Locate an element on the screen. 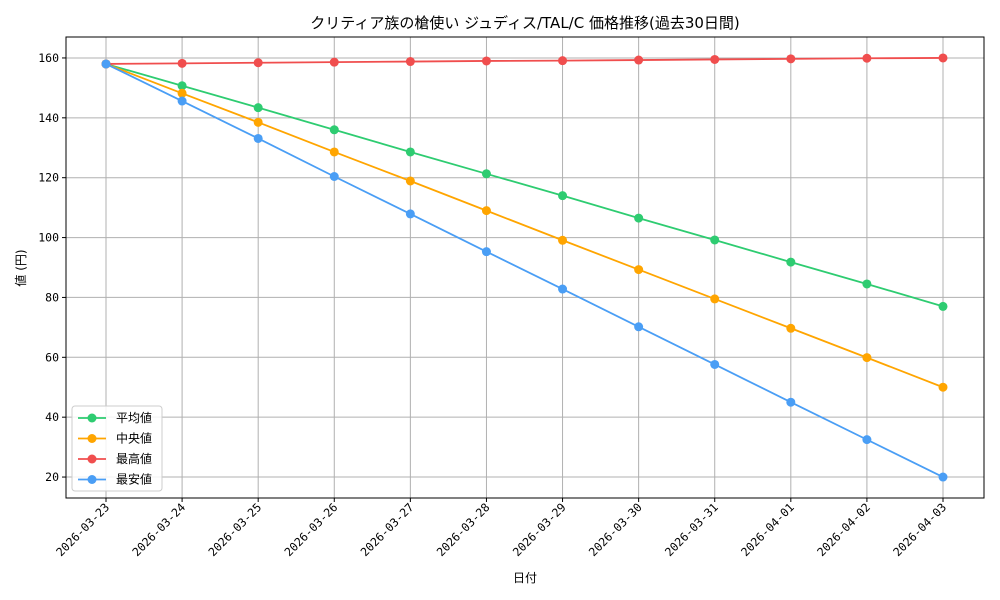 This screenshot has height=600, width=1000. x-tick-label: 2026-03-31 is located at coordinates (691, 529).